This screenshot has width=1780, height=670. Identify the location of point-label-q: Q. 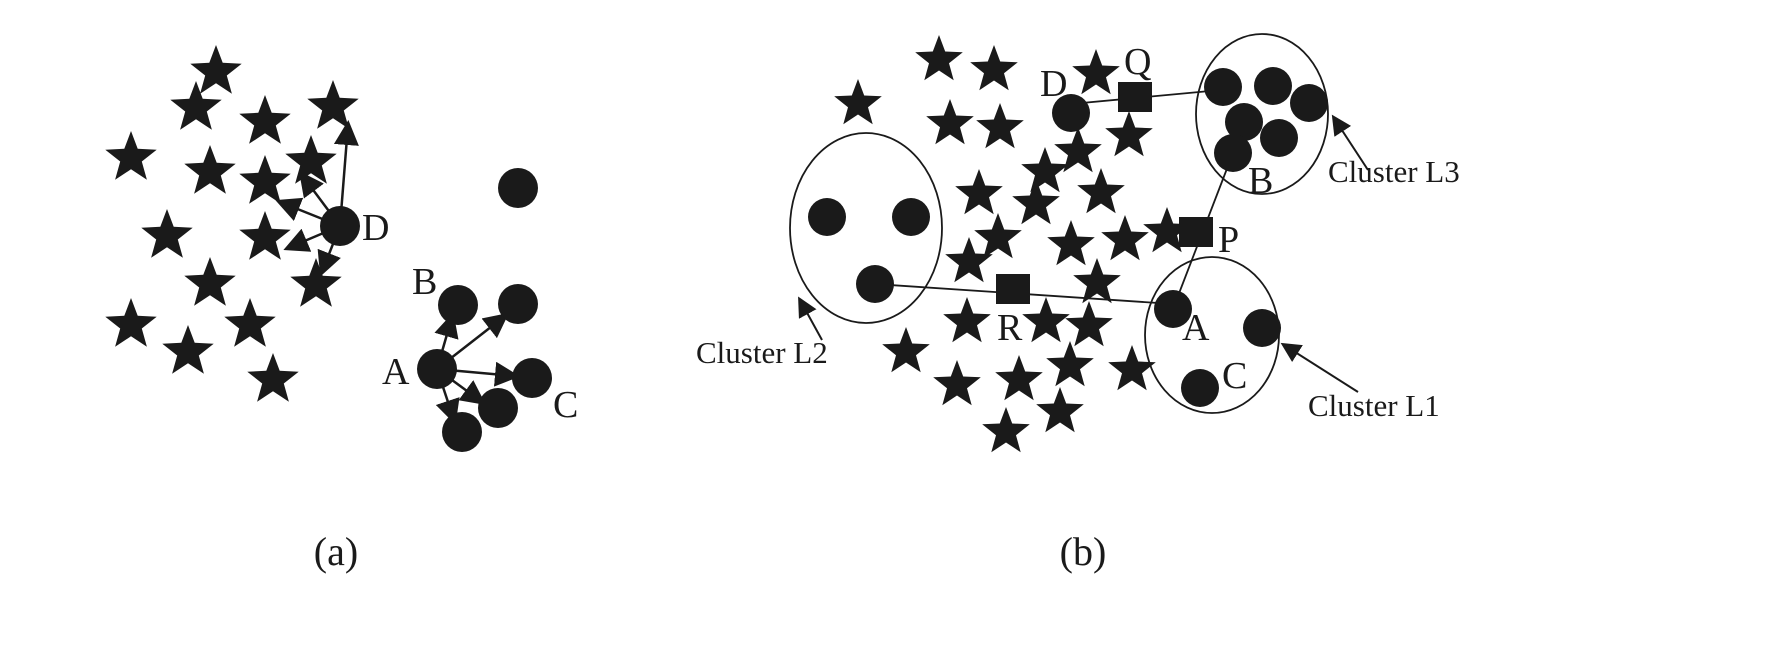
(1137, 62).